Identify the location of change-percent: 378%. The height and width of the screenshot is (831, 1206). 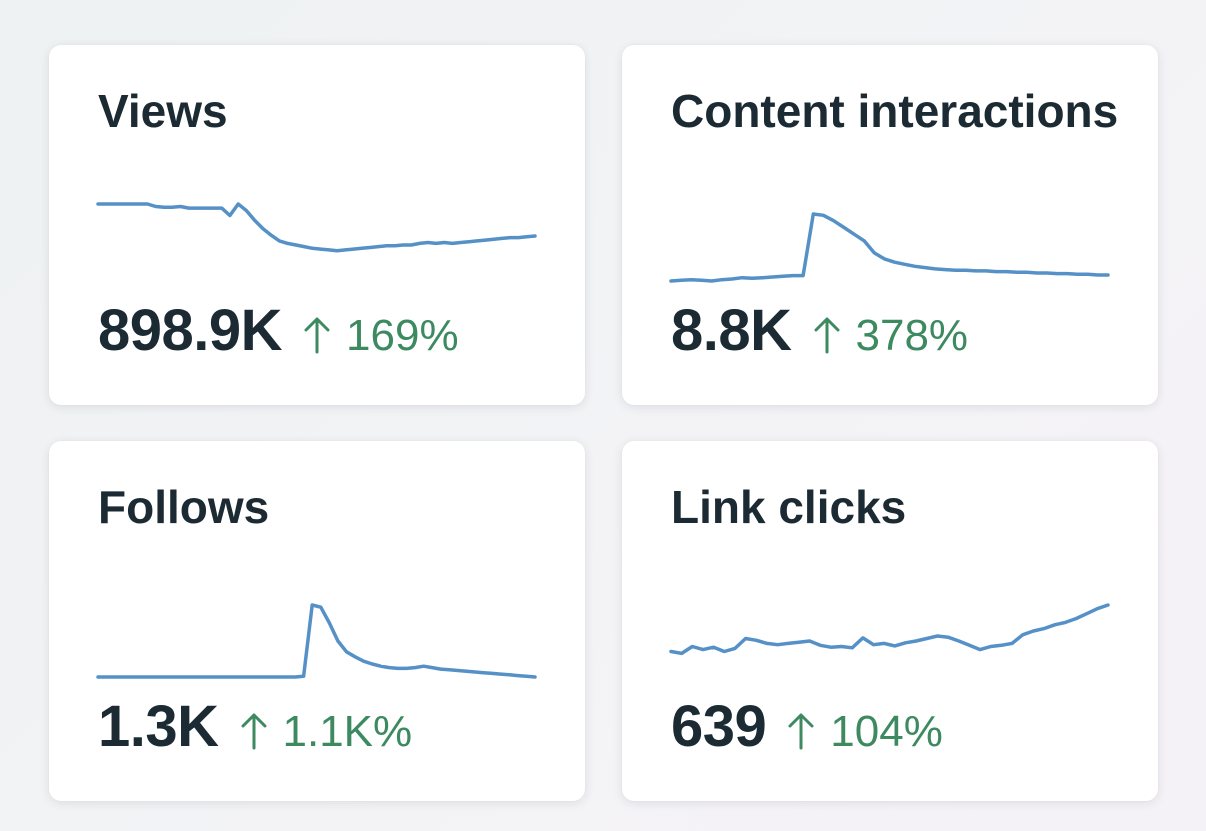
(912, 335).